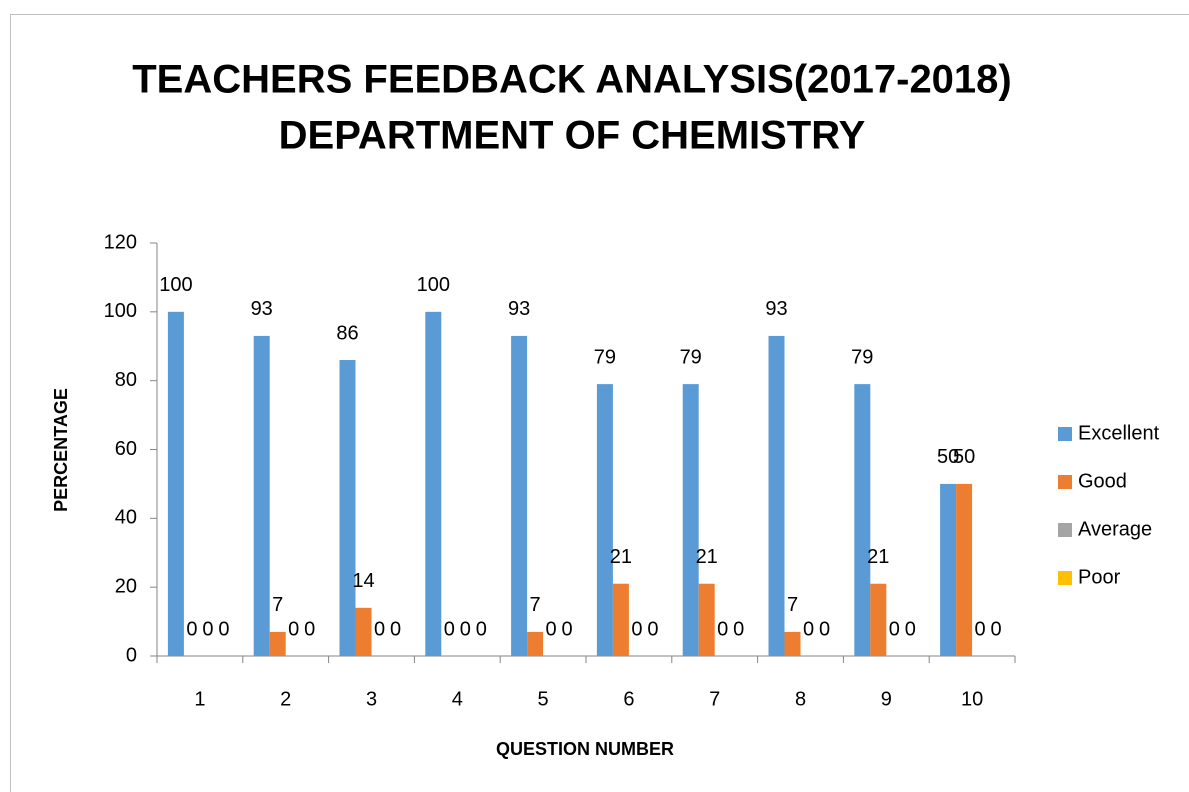 This screenshot has height=792, width=1189. Describe the element at coordinates (120, 242) in the screenshot. I see `y-tick-label: 120` at that location.